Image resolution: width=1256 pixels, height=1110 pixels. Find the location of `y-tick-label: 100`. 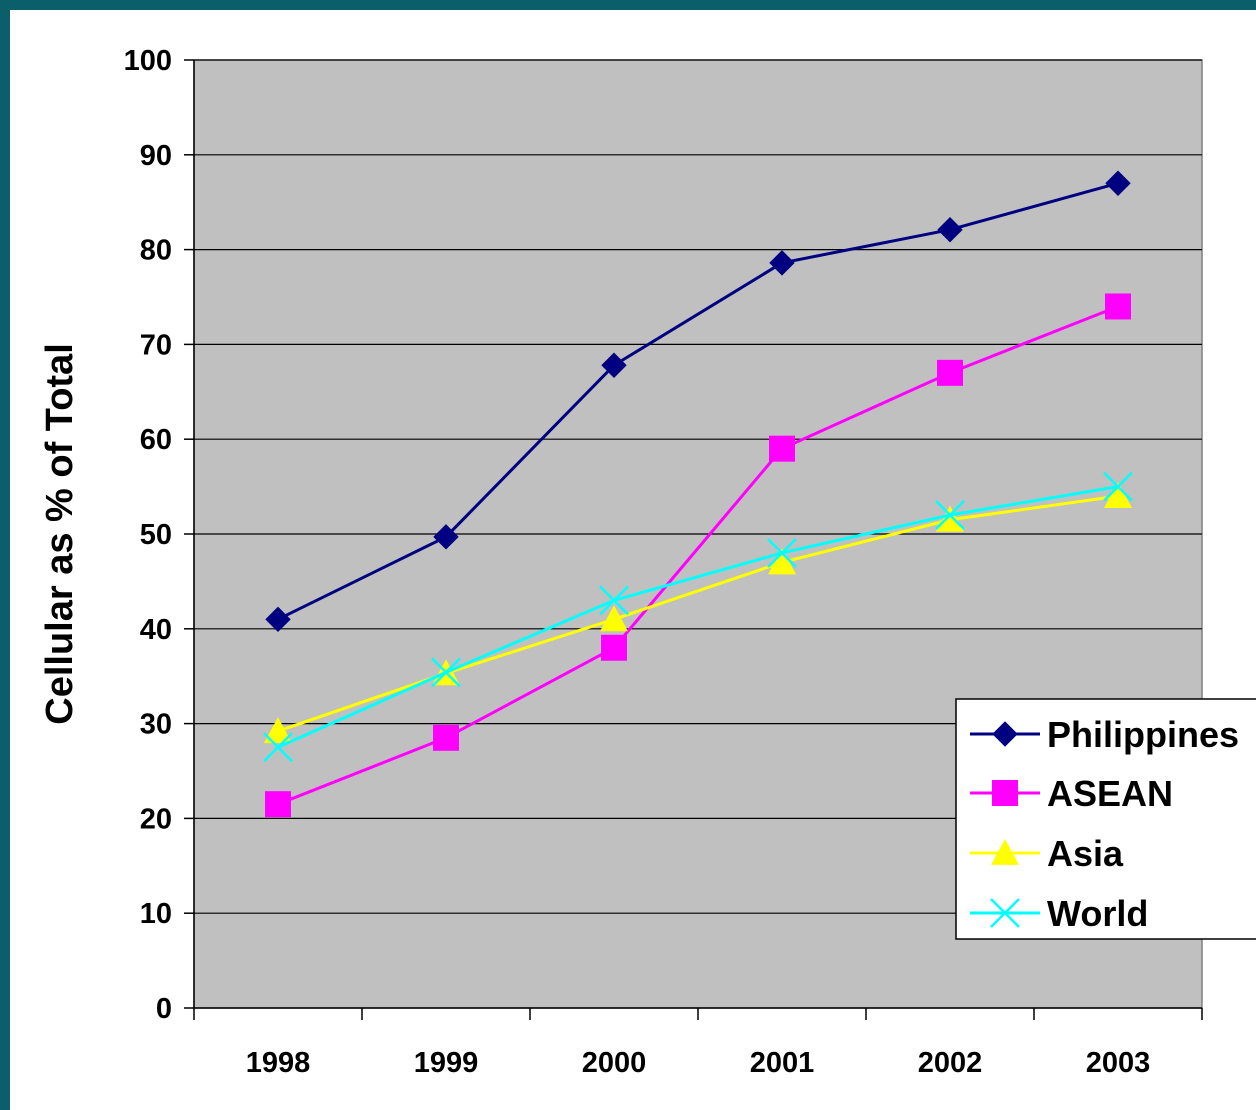

y-tick-label: 100 is located at coordinates (148, 61).